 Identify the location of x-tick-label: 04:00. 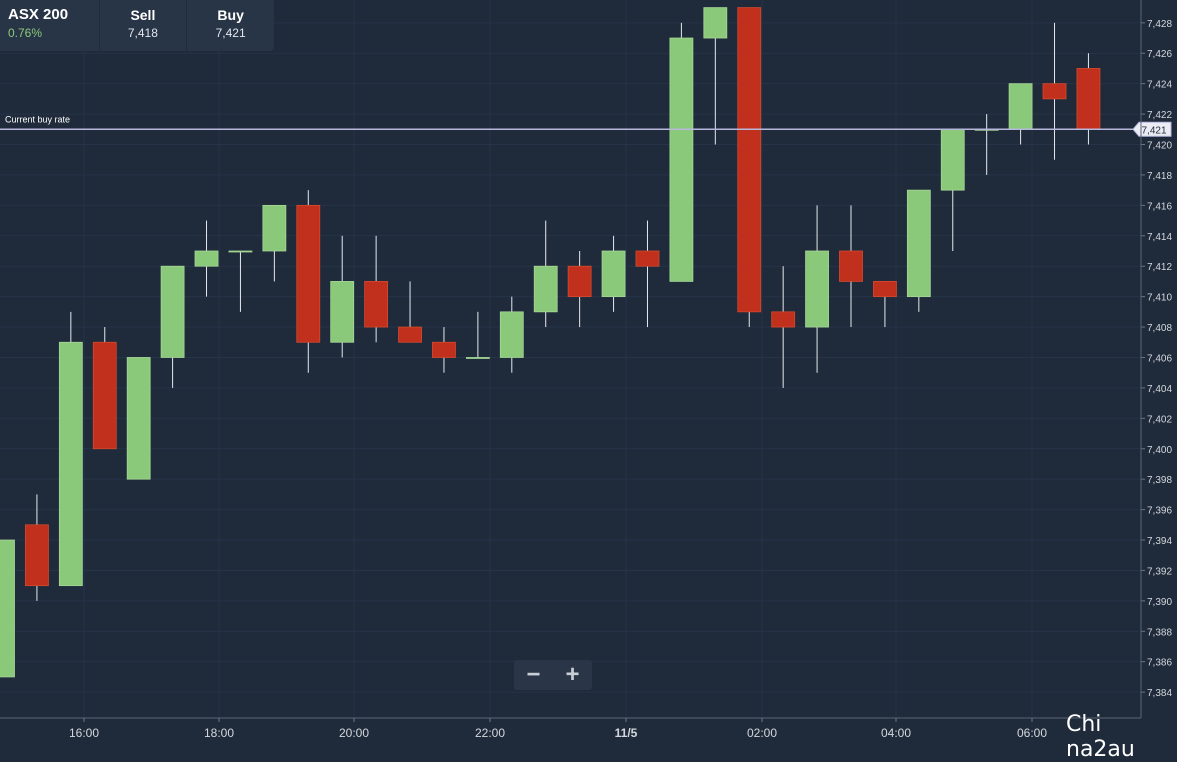
(896, 732).